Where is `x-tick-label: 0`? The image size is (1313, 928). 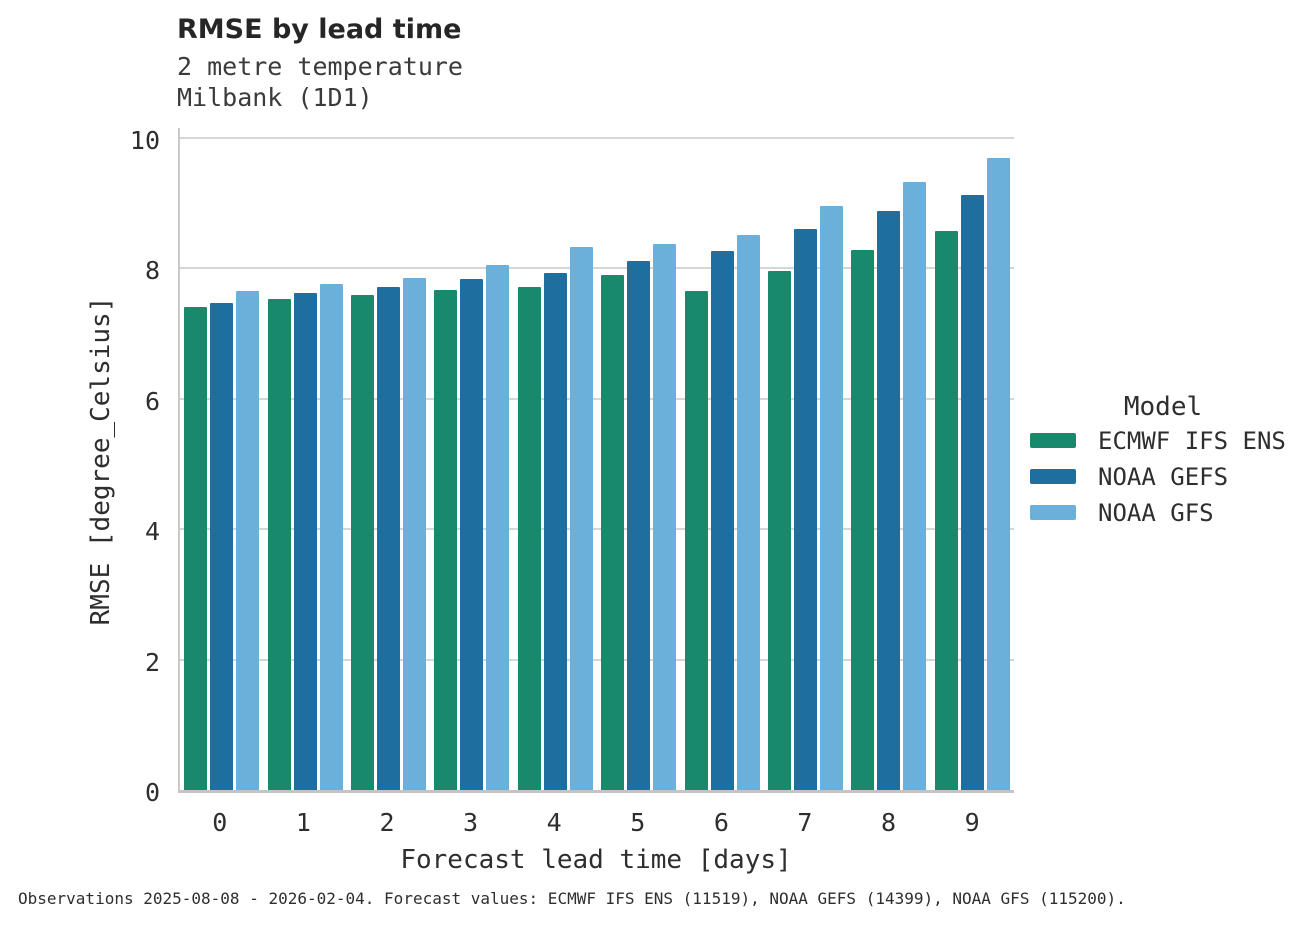 x-tick-label: 0 is located at coordinates (220, 822).